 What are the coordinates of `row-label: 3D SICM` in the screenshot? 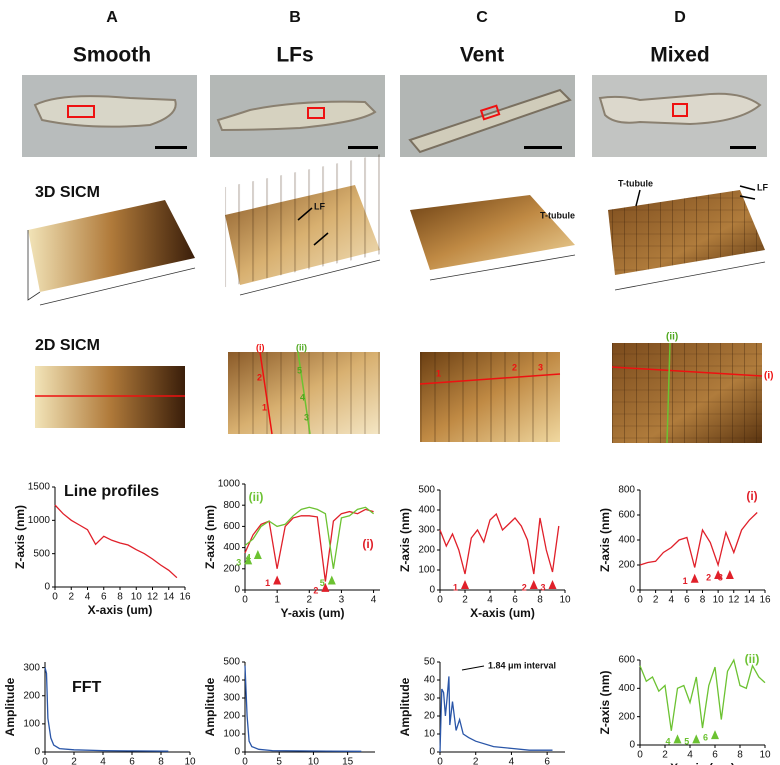 It's located at (67, 192).